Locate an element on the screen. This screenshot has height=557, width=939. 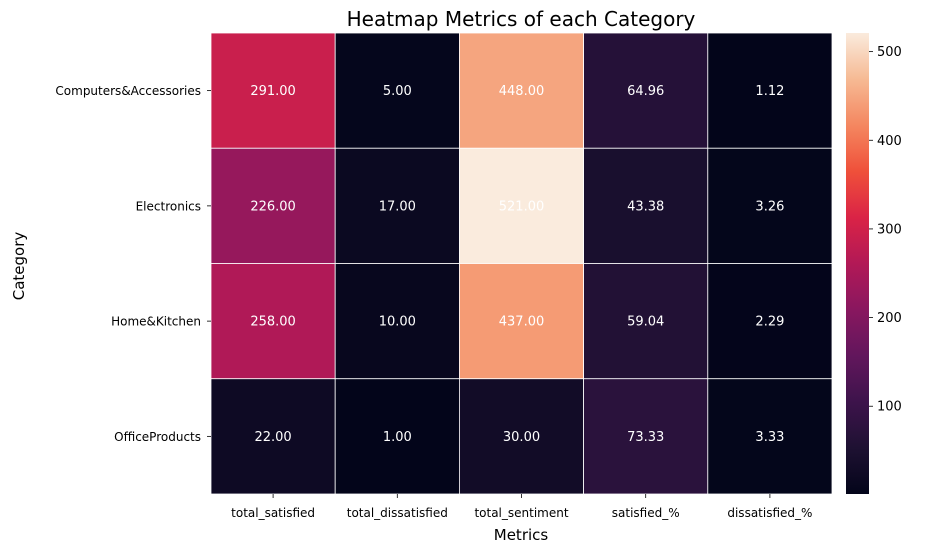
colorbar-tick-label: 500 is located at coordinates (889, 52).